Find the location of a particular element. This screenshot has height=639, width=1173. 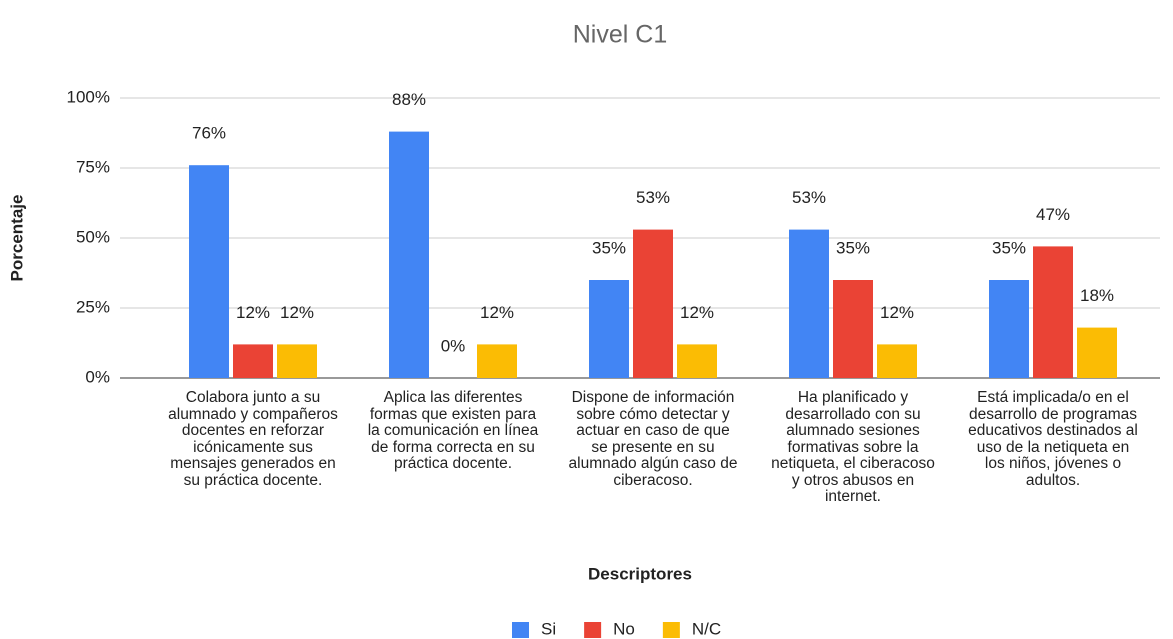

chart-title: Nivel C1 is located at coordinates (620, 35).